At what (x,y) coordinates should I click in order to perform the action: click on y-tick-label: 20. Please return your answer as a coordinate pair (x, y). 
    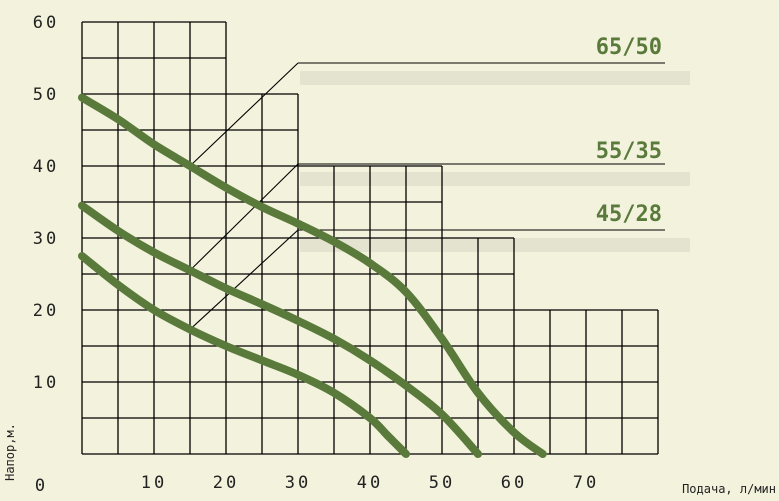
    Looking at the image, I should click on (46, 311).